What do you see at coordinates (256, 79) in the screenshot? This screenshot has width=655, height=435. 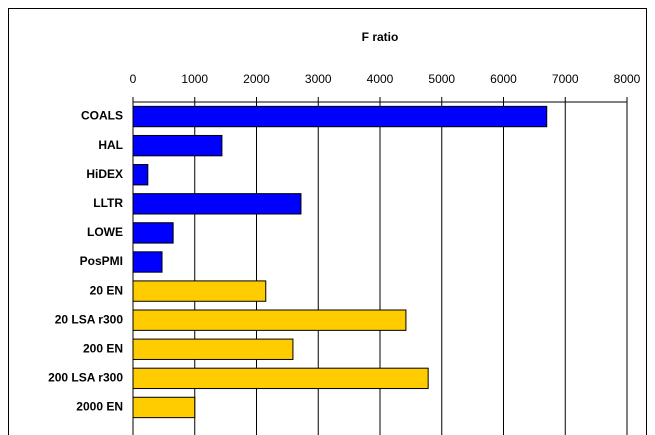 I see `x-tick-label: 2000` at bounding box center [256, 79].